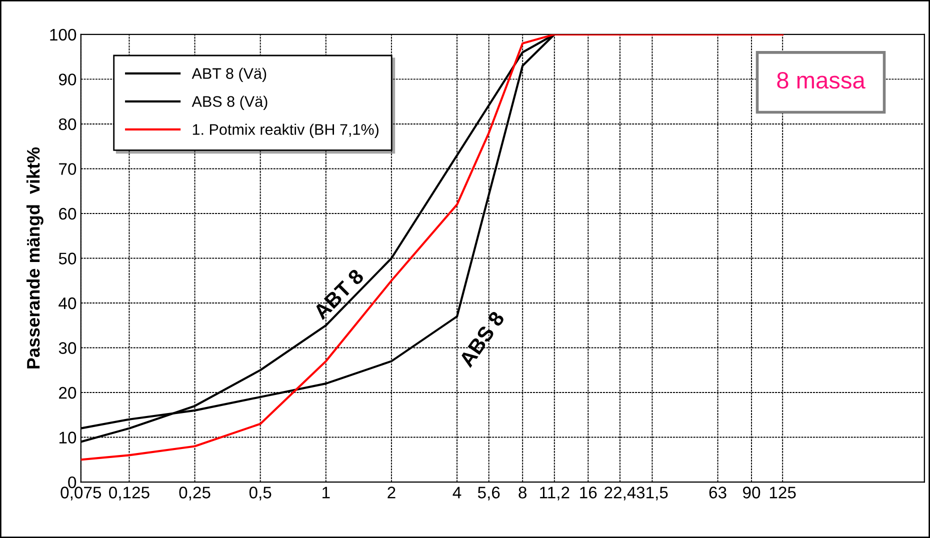 The image size is (930, 538). What do you see at coordinates (67, 438) in the screenshot?
I see `y-tick-label: 10` at bounding box center [67, 438].